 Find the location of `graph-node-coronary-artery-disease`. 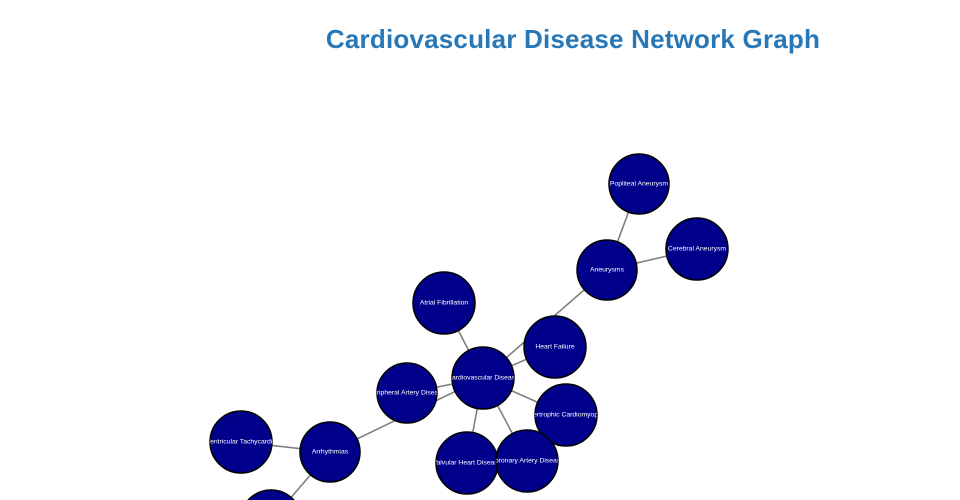

graph-node-coronary-artery-disease is located at coordinates (527, 461).